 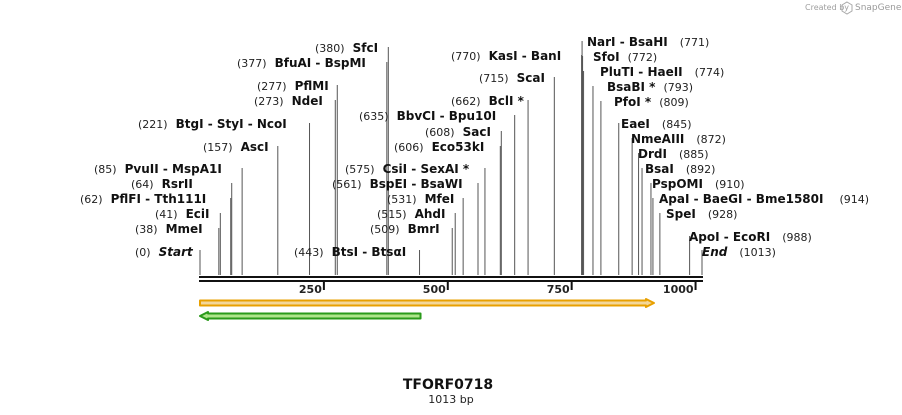 I want to click on sequence-name: TFORF0718, so click(x=448, y=385).